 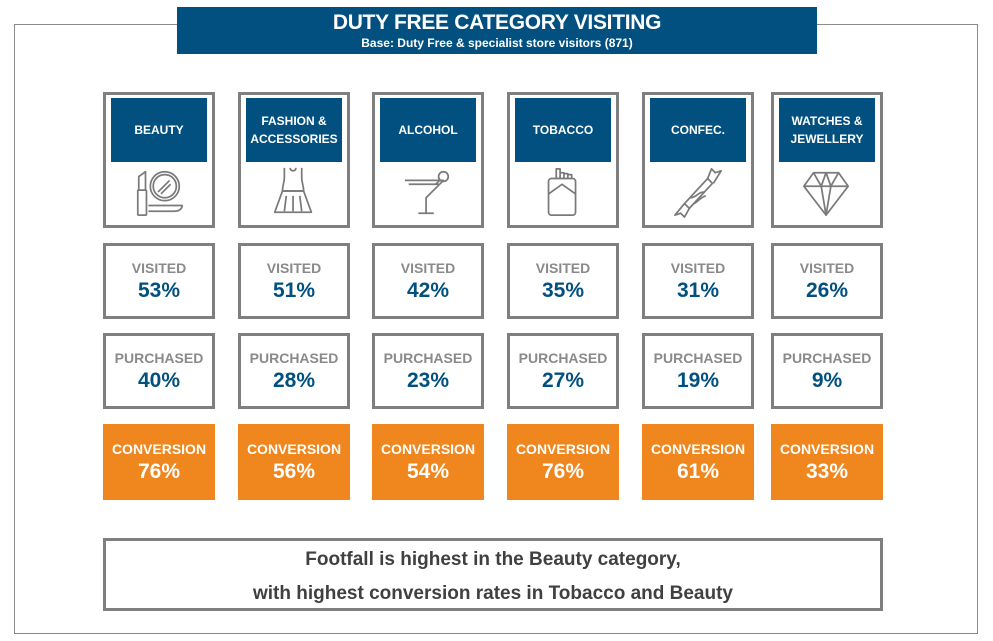 I want to click on cocktail-icon, so click(x=427, y=192).